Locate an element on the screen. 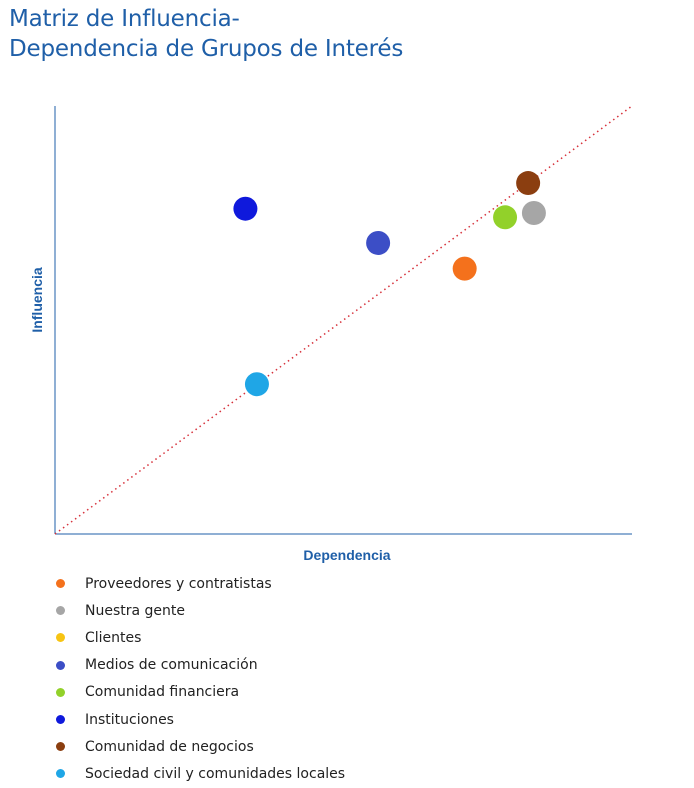 Image resolution: width=694 pixels, height=788 pixels. legend-label: Proveedores y contratistas is located at coordinates (178, 583).